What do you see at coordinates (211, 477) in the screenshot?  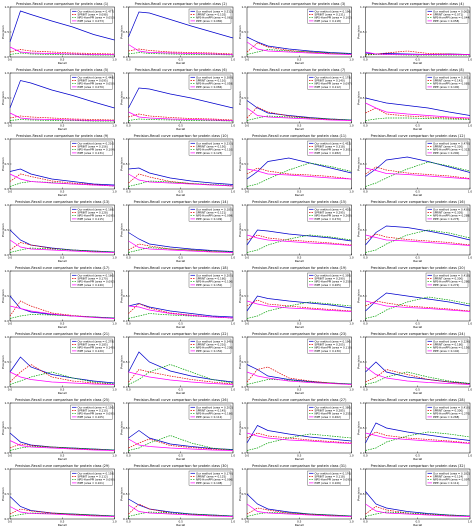 I see `legend-label: SPRINT (area = 0.125)` at bounding box center [211, 477].